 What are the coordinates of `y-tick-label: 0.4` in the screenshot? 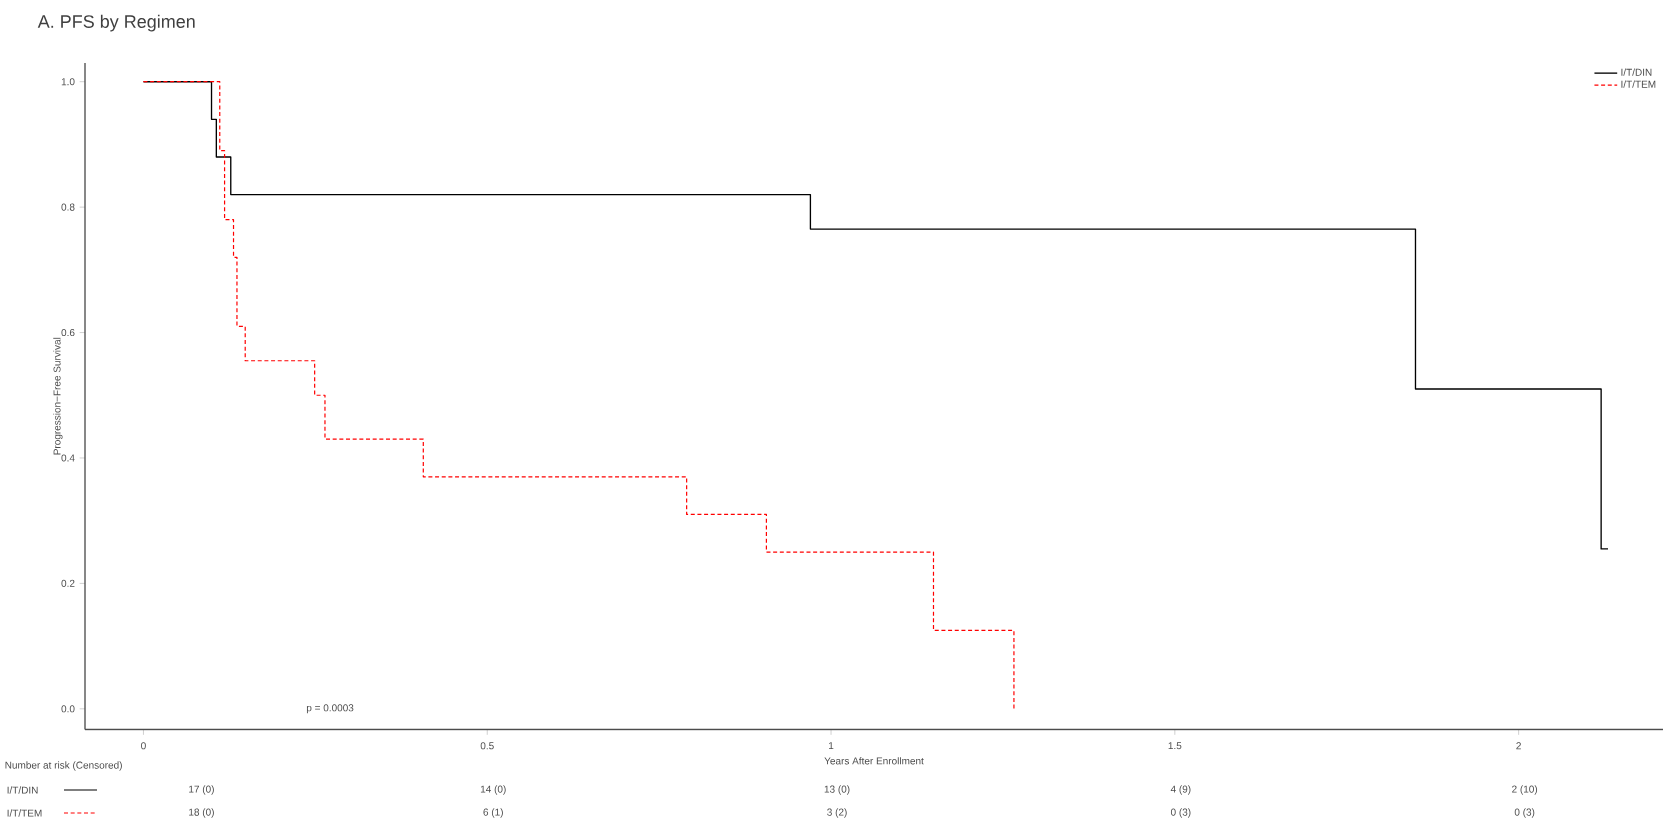 It's located at (68, 458).